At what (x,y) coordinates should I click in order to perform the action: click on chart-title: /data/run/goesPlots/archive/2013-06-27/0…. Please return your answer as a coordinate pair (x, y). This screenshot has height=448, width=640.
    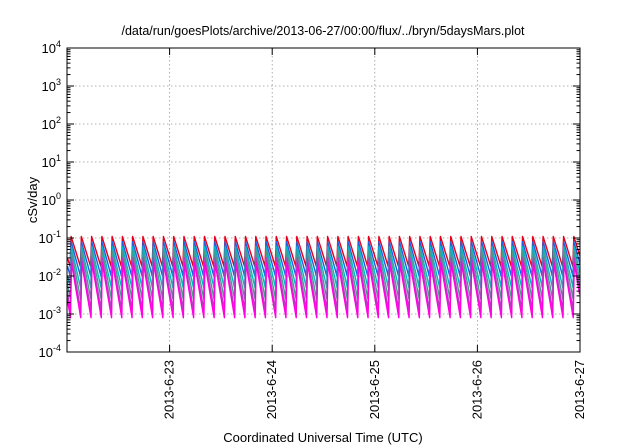
    Looking at the image, I should click on (323, 31).